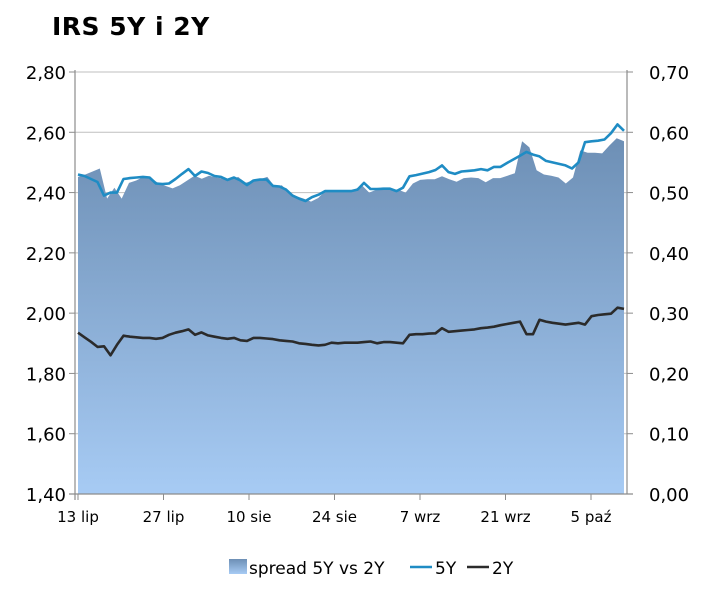 The image size is (703, 592). What do you see at coordinates (248, 517) in the screenshot?
I see `x-tick-label: 10 sie` at bounding box center [248, 517].